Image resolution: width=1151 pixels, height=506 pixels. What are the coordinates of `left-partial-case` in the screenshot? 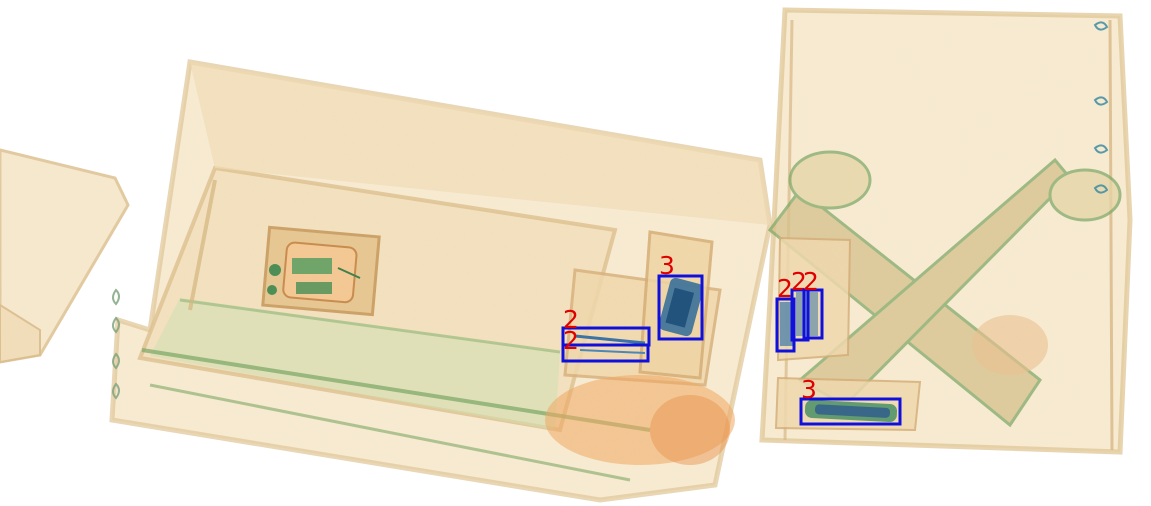 It's located at (65, 256).